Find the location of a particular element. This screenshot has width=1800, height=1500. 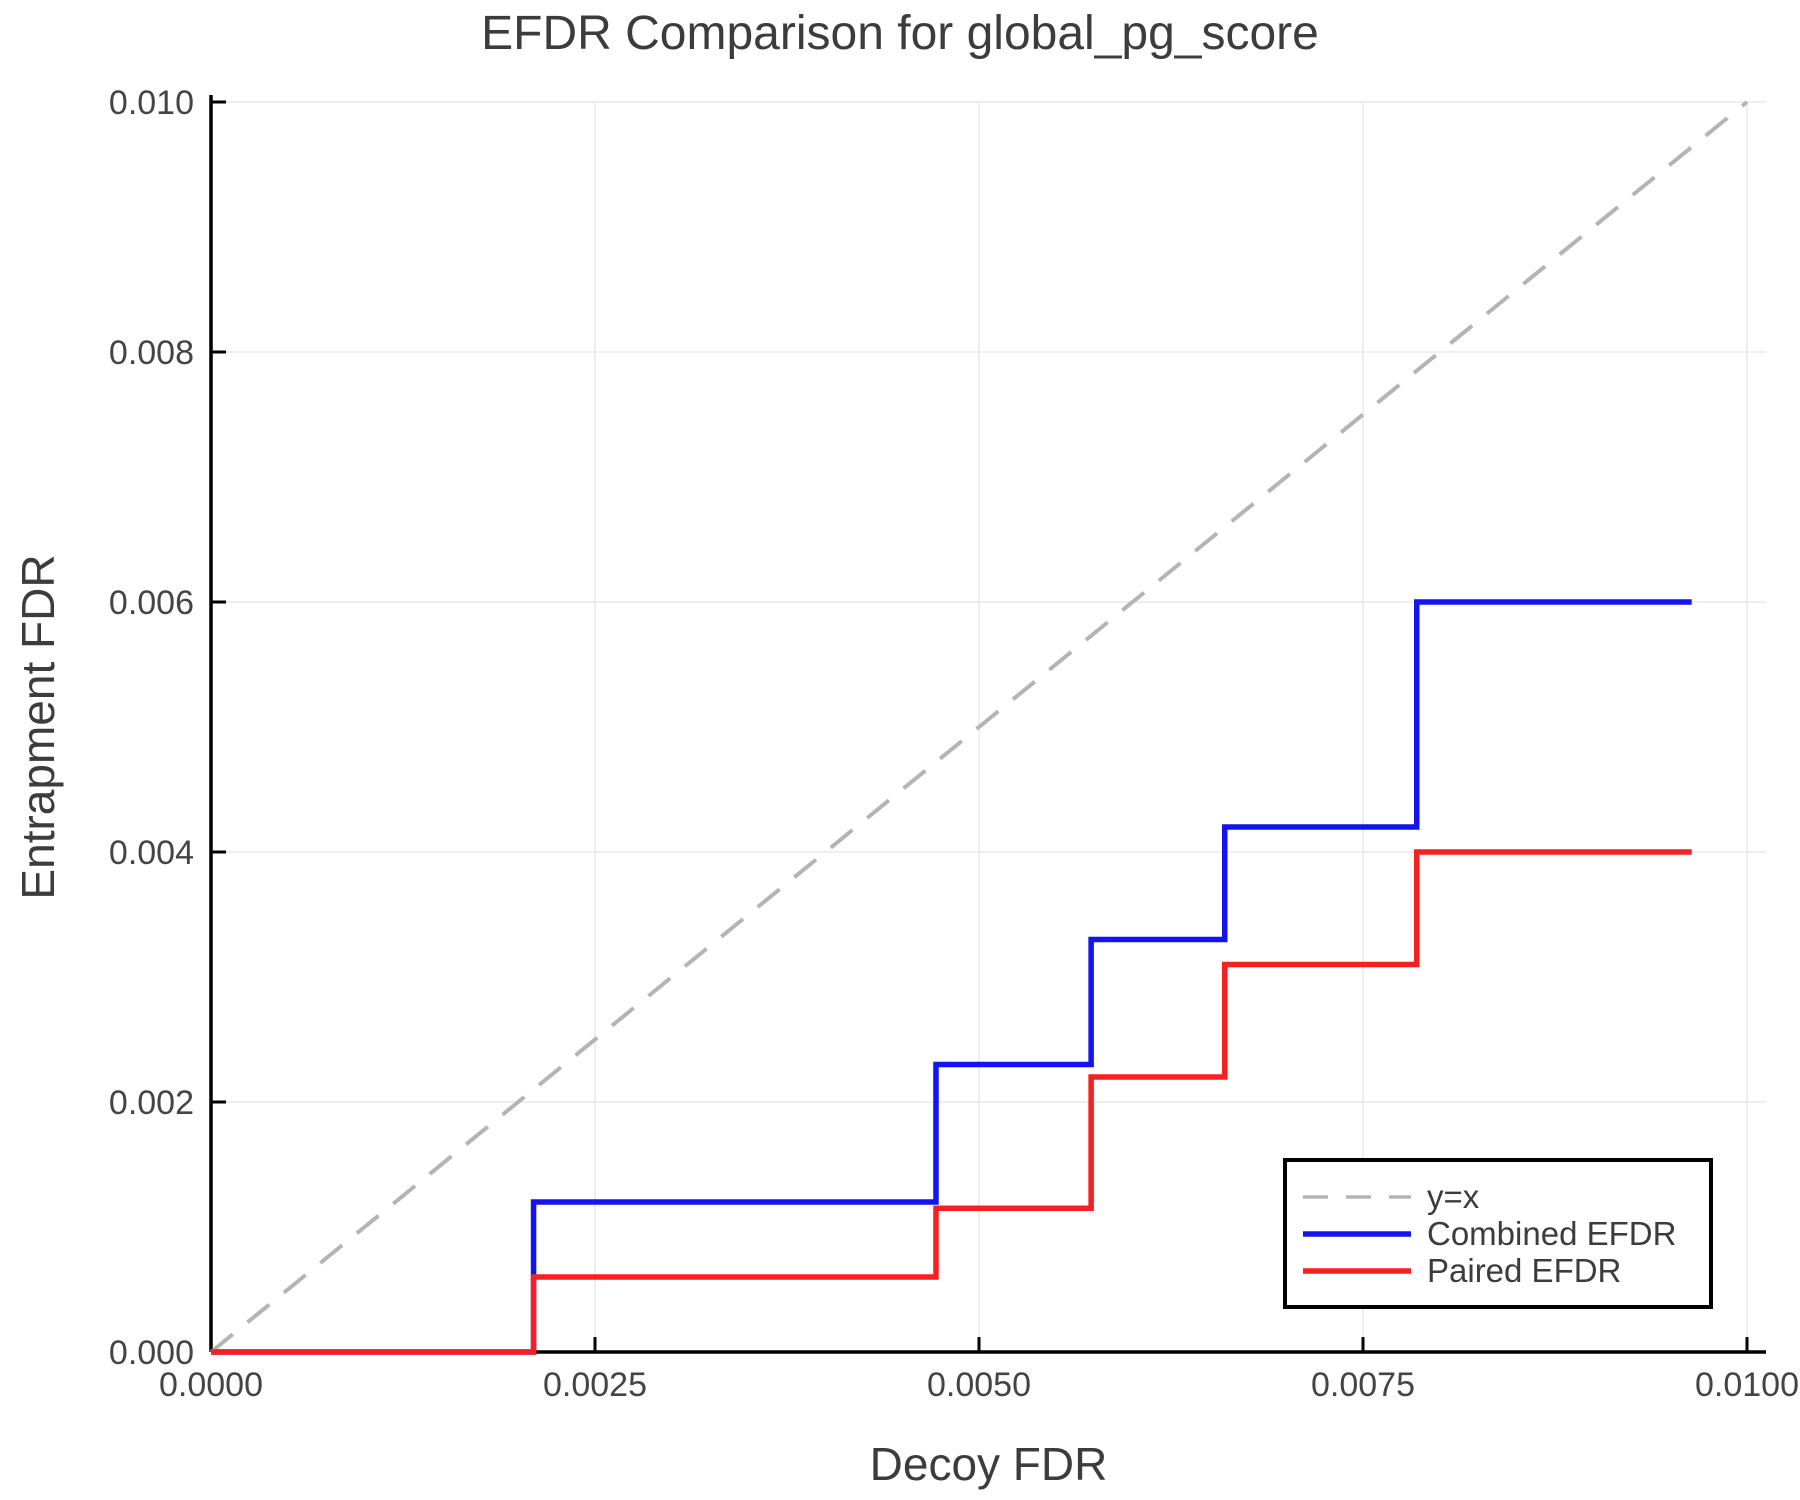

legend-label-combined-efdr: Combined EFDR is located at coordinates (1552, 1233).